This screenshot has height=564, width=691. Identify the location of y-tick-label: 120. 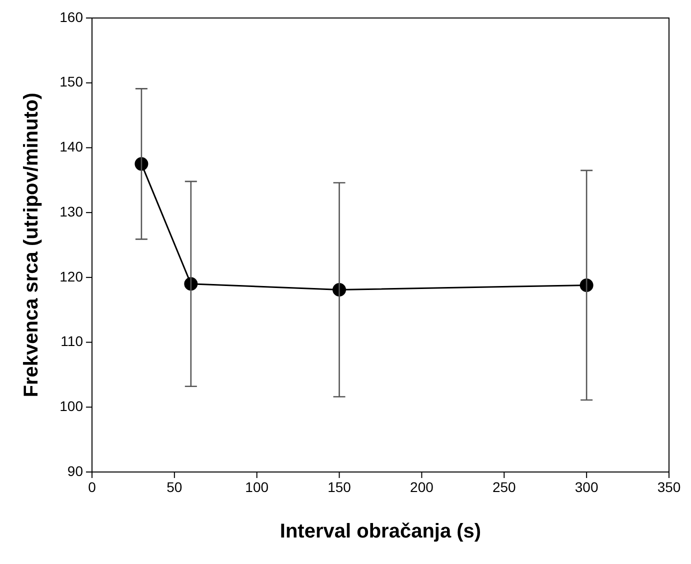
(72, 276).